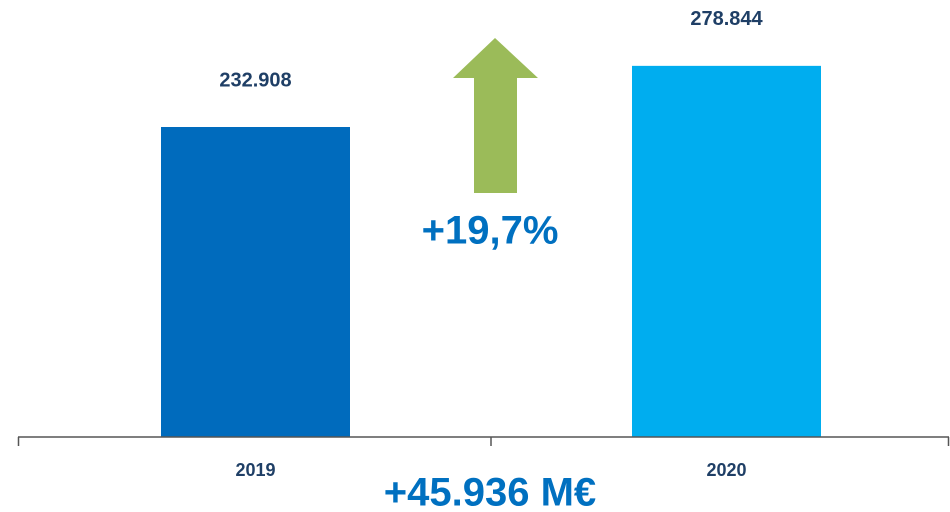 This screenshot has width=950, height=512. I want to click on x-tick-label: 2020, so click(726, 470).